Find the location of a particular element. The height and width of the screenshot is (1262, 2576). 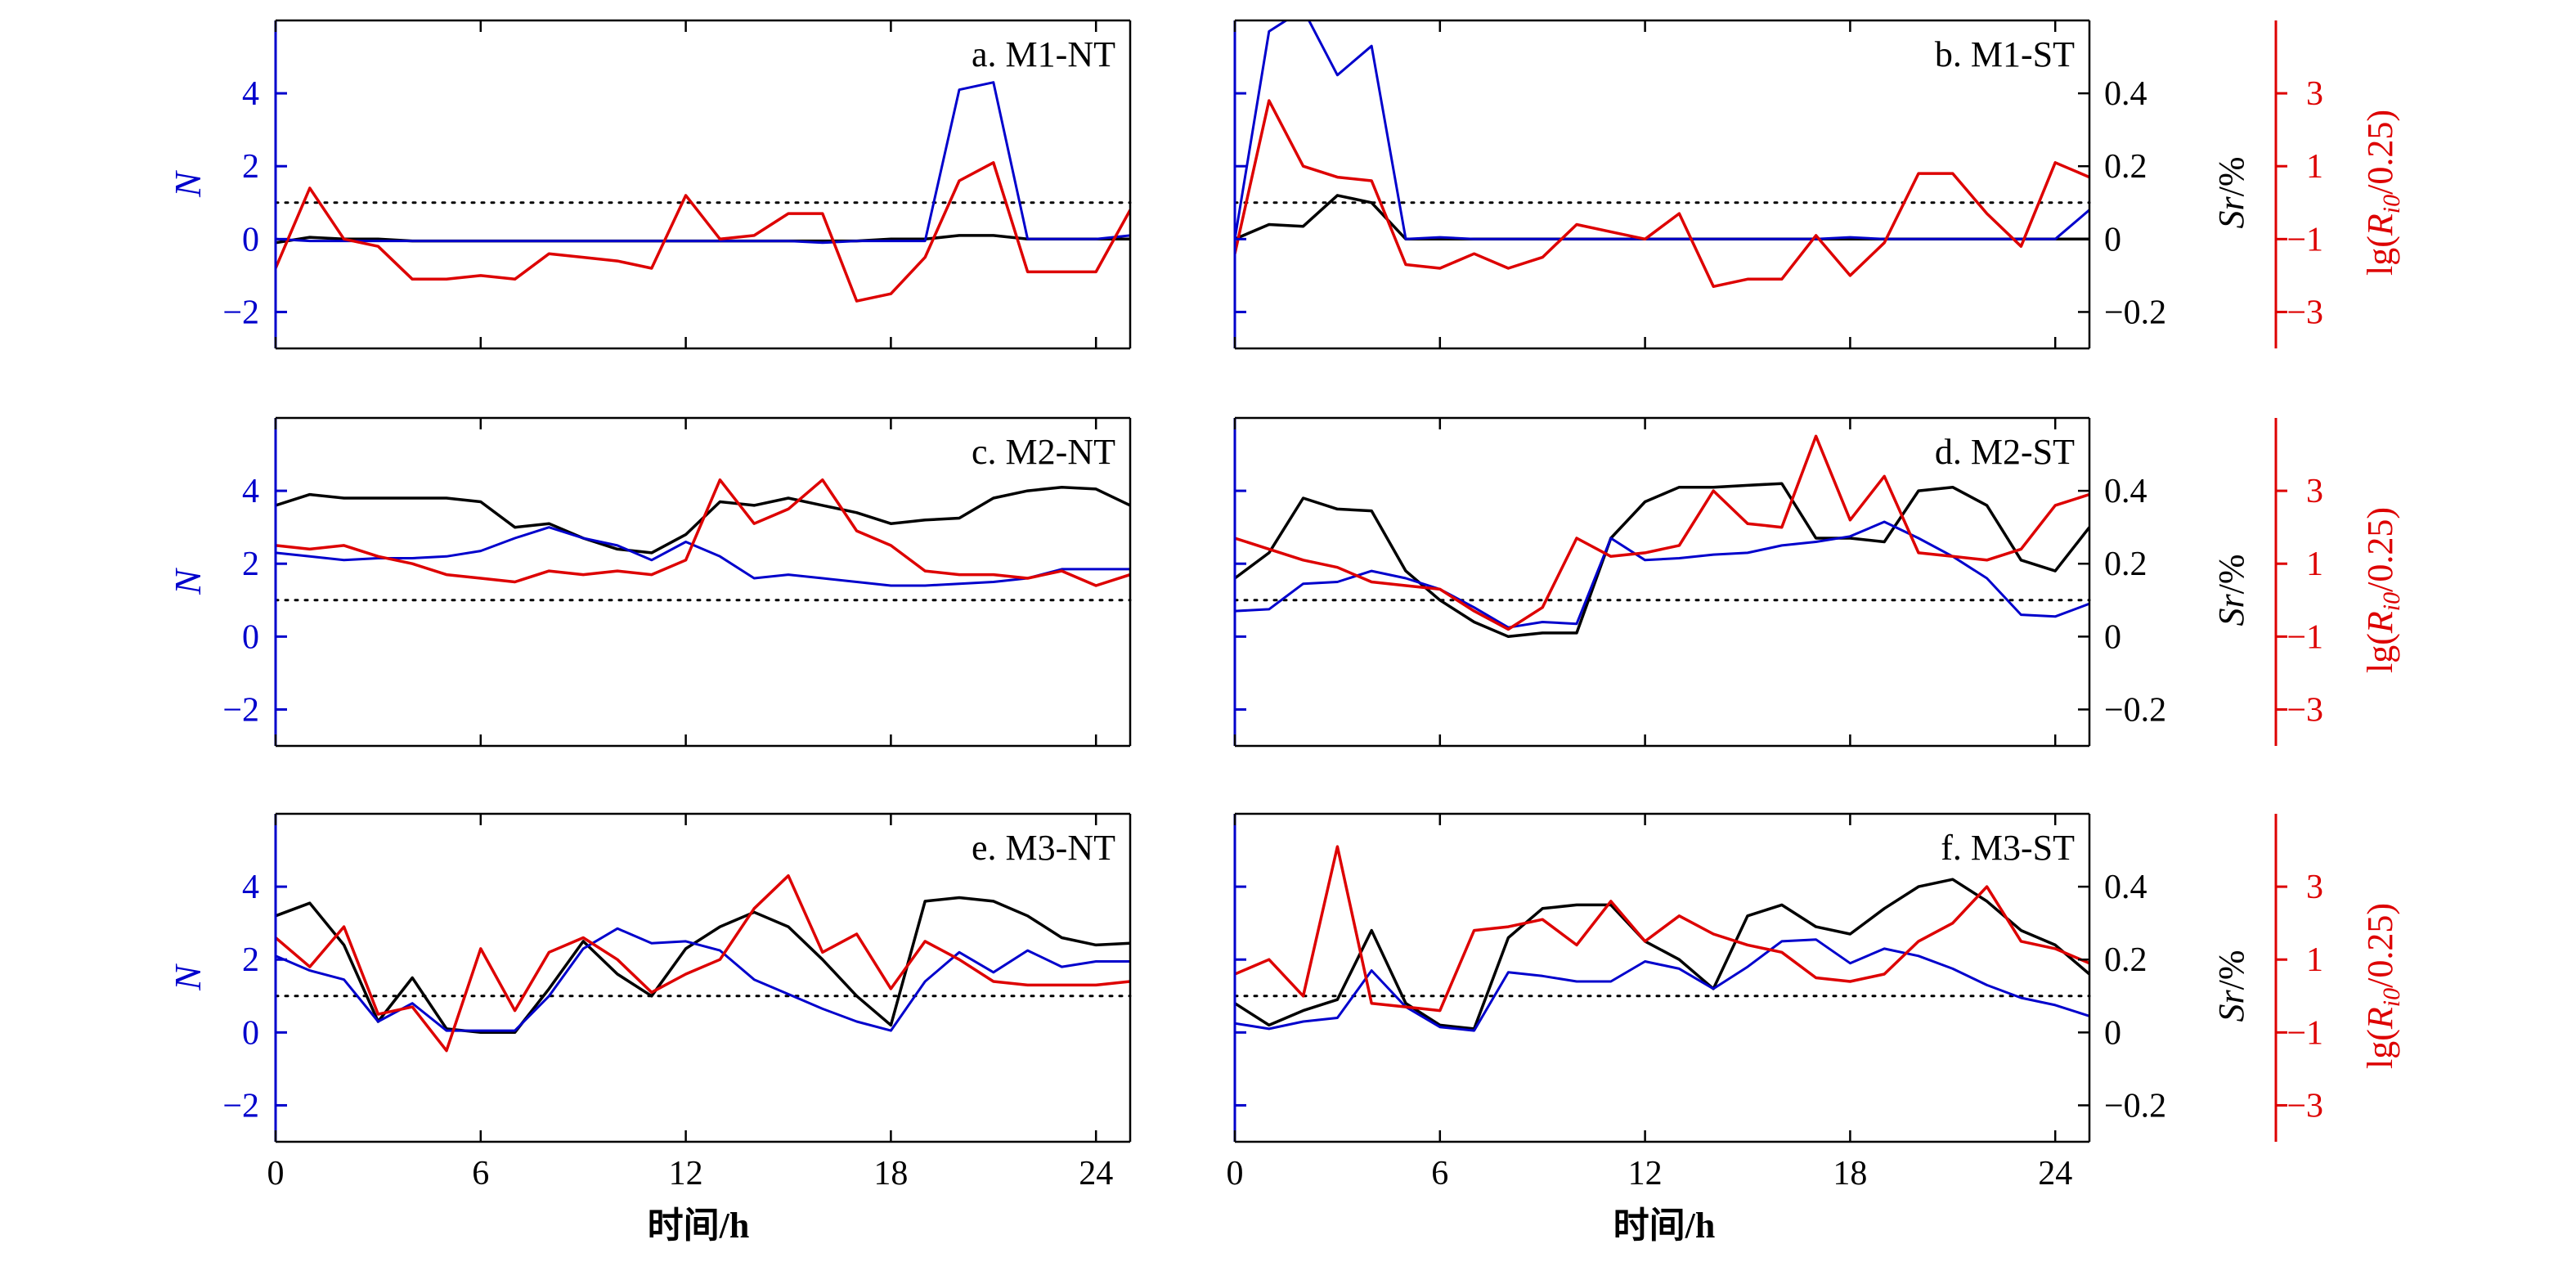

panel-title: c. M2-NT is located at coordinates (1043, 452).